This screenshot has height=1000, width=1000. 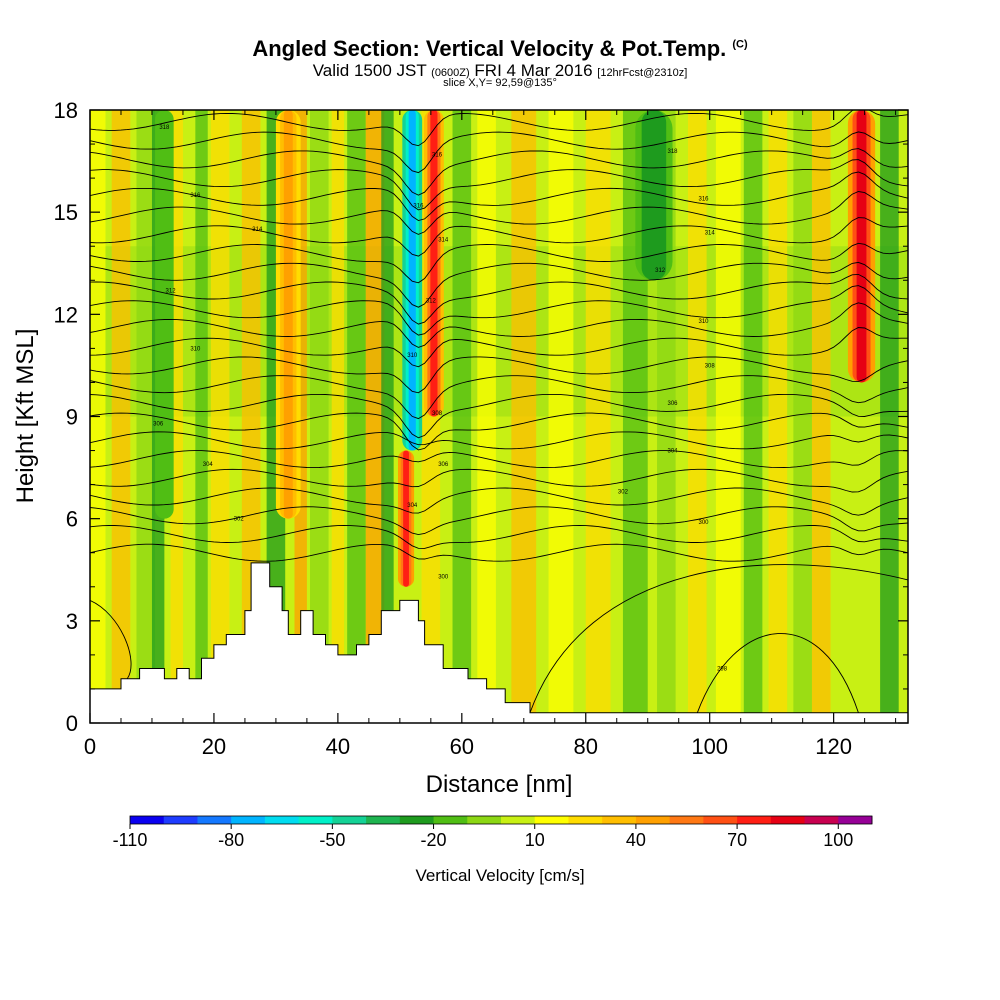 I want to click on terrain-profile, so click(x=499, y=642).